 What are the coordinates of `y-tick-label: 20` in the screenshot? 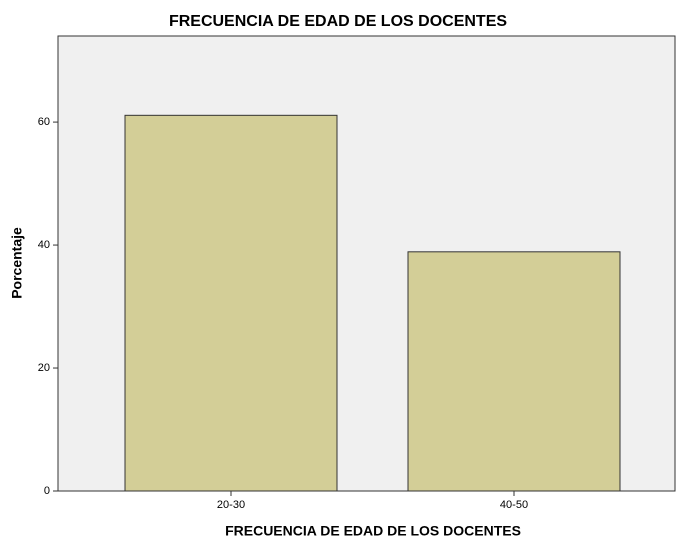 It's located at (44, 368).